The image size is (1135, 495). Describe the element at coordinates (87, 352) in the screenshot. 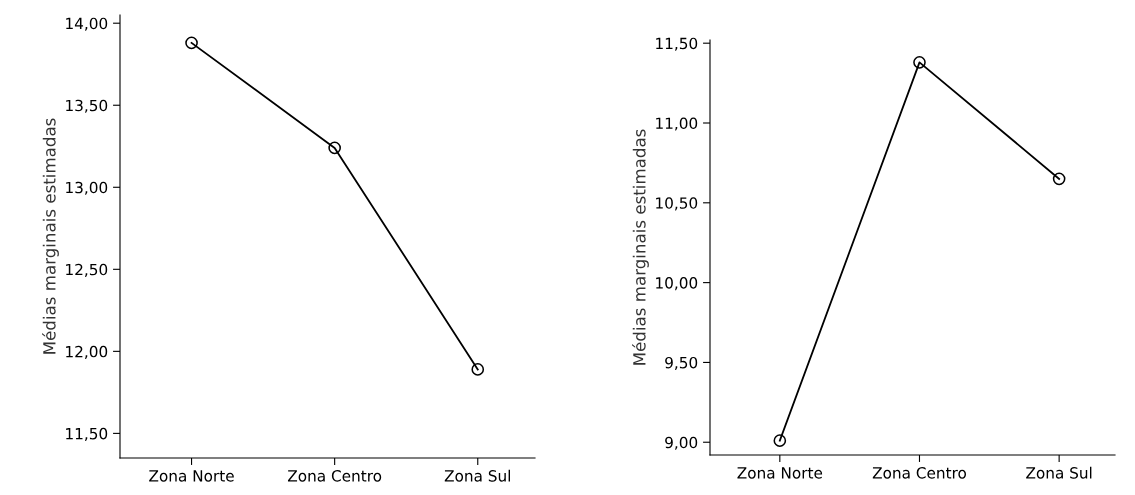

I see `y-tick-label: 12,00` at that location.